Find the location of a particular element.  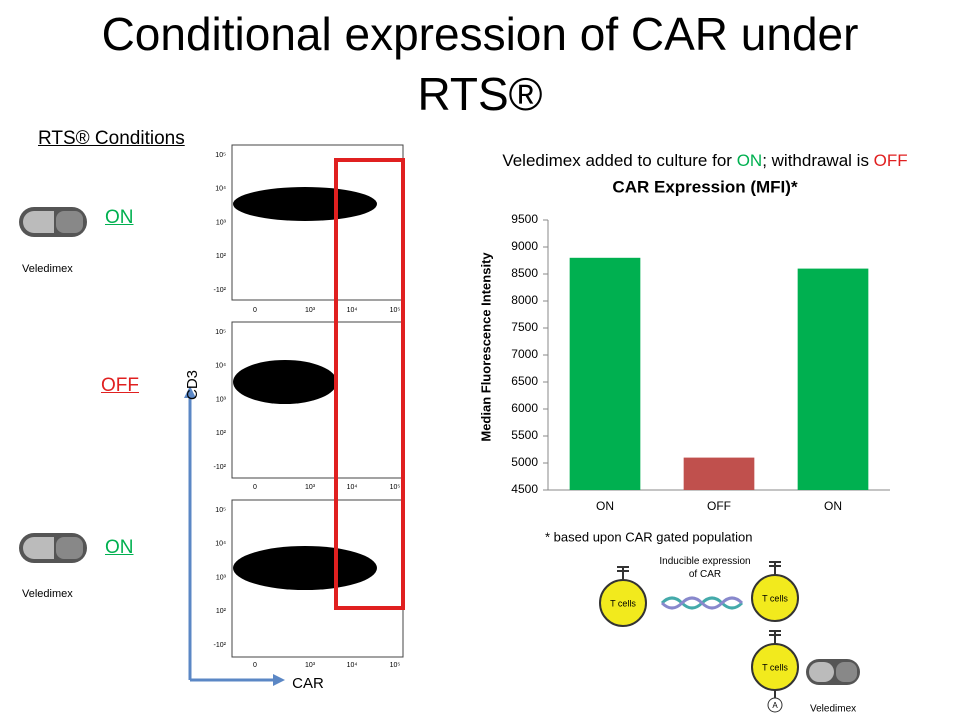

chart-title: CAR Expression (MFI)* is located at coordinates (705, 186).